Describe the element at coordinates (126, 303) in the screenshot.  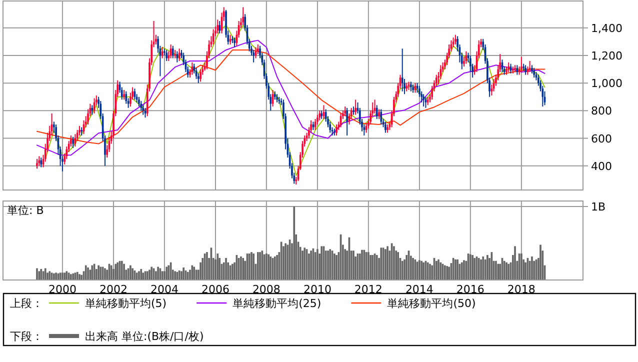
I see `legend-label: 単純移動平均(5)` at that location.